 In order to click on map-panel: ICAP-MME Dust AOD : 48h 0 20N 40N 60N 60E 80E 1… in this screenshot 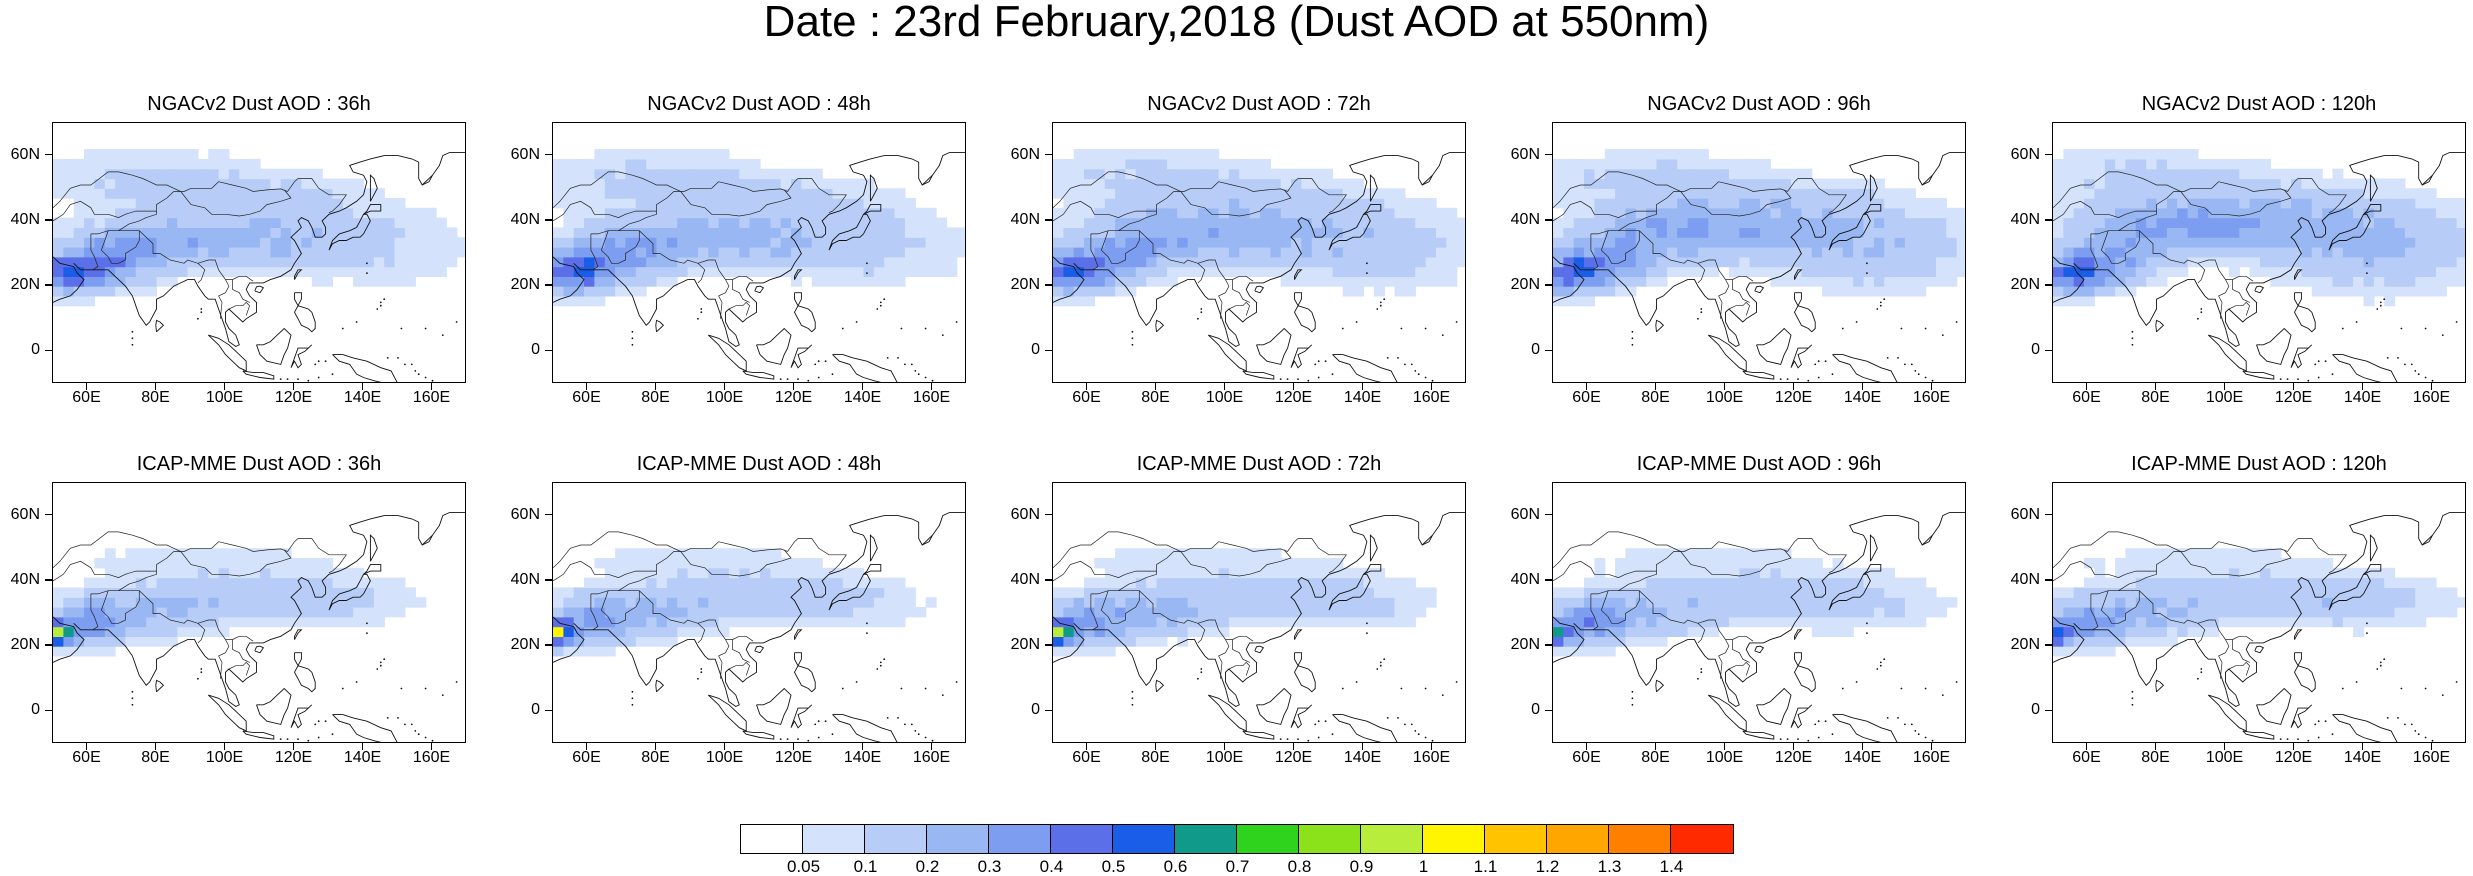, I will do `click(738, 609)`.